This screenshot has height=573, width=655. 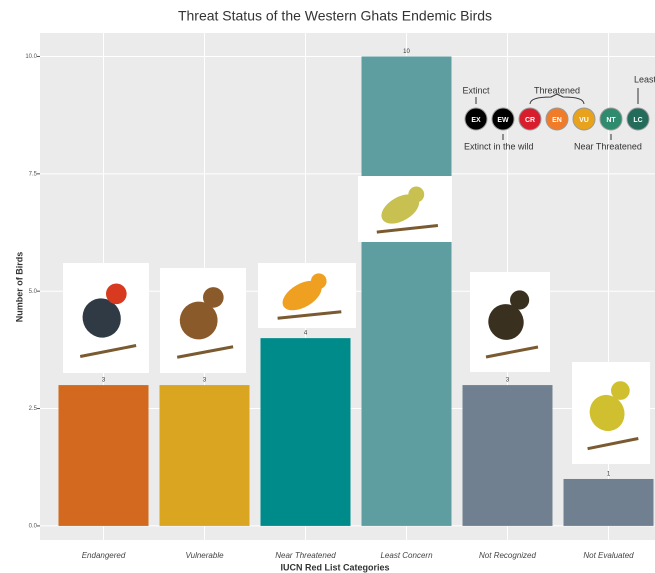 What do you see at coordinates (608, 146) in the screenshot?
I see `scale-label: Near Threatened` at bounding box center [608, 146].